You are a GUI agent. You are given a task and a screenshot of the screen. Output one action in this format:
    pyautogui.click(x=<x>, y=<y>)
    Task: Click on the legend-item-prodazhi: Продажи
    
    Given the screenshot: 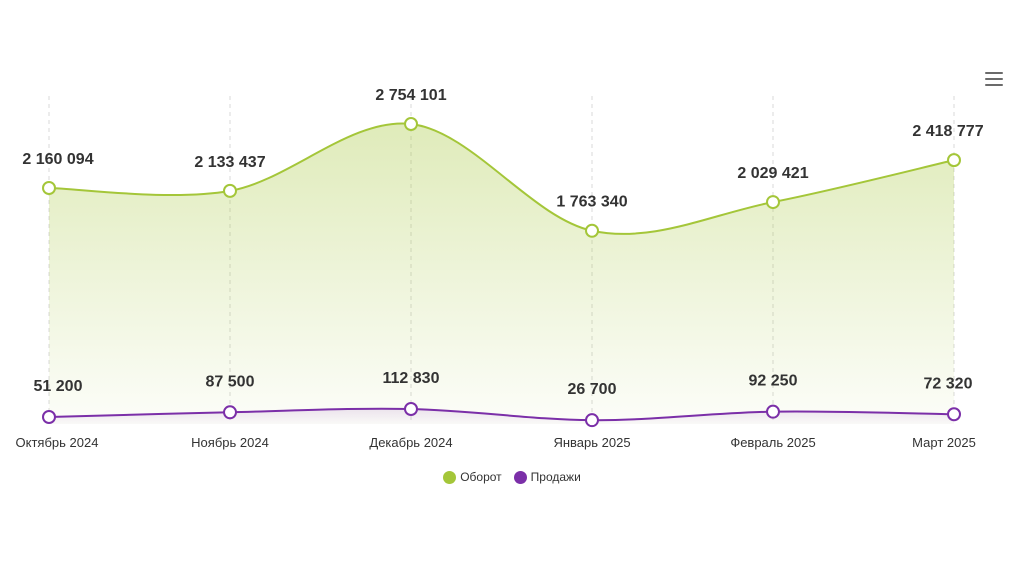 What is the action you would take?
    pyautogui.click(x=547, y=477)
    